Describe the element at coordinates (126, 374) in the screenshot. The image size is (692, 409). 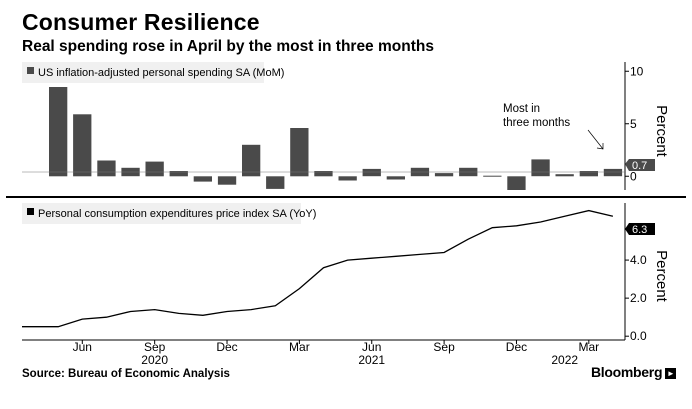
I see `source-note: Source: Bureau of Economic Analysis` at that location.